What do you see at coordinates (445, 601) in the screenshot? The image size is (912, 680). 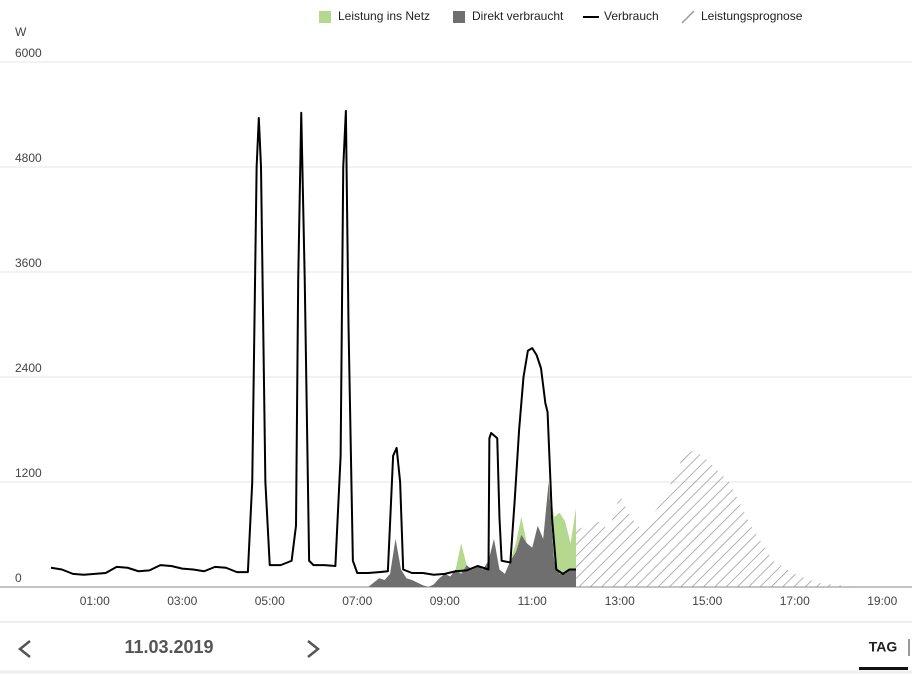 I see `x-tick-label: 09:00` at bounding box center [445, 601].